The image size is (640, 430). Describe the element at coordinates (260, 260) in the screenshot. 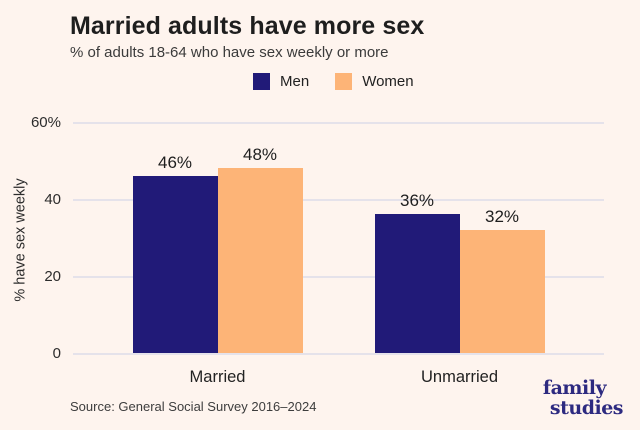

I see `bar-women-married` at that location.